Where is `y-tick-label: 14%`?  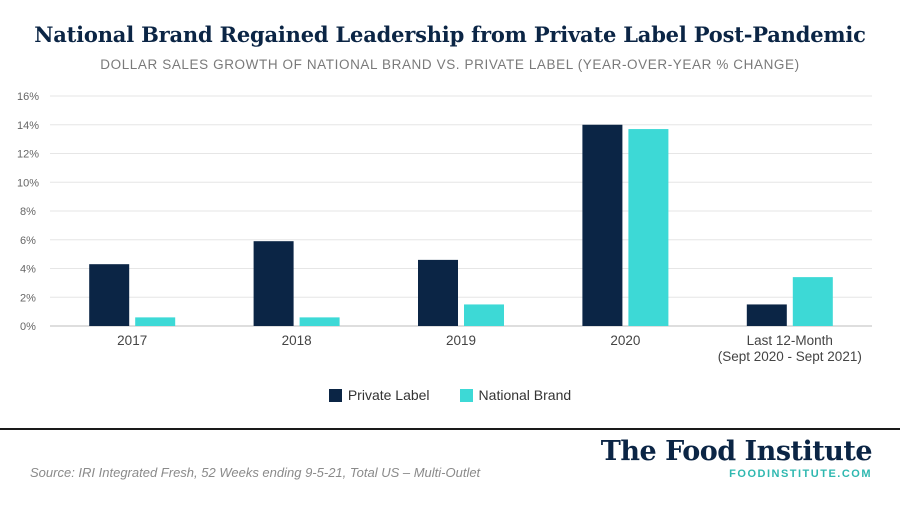 y-tick-label: 14% is located at coordinates (28, 126).